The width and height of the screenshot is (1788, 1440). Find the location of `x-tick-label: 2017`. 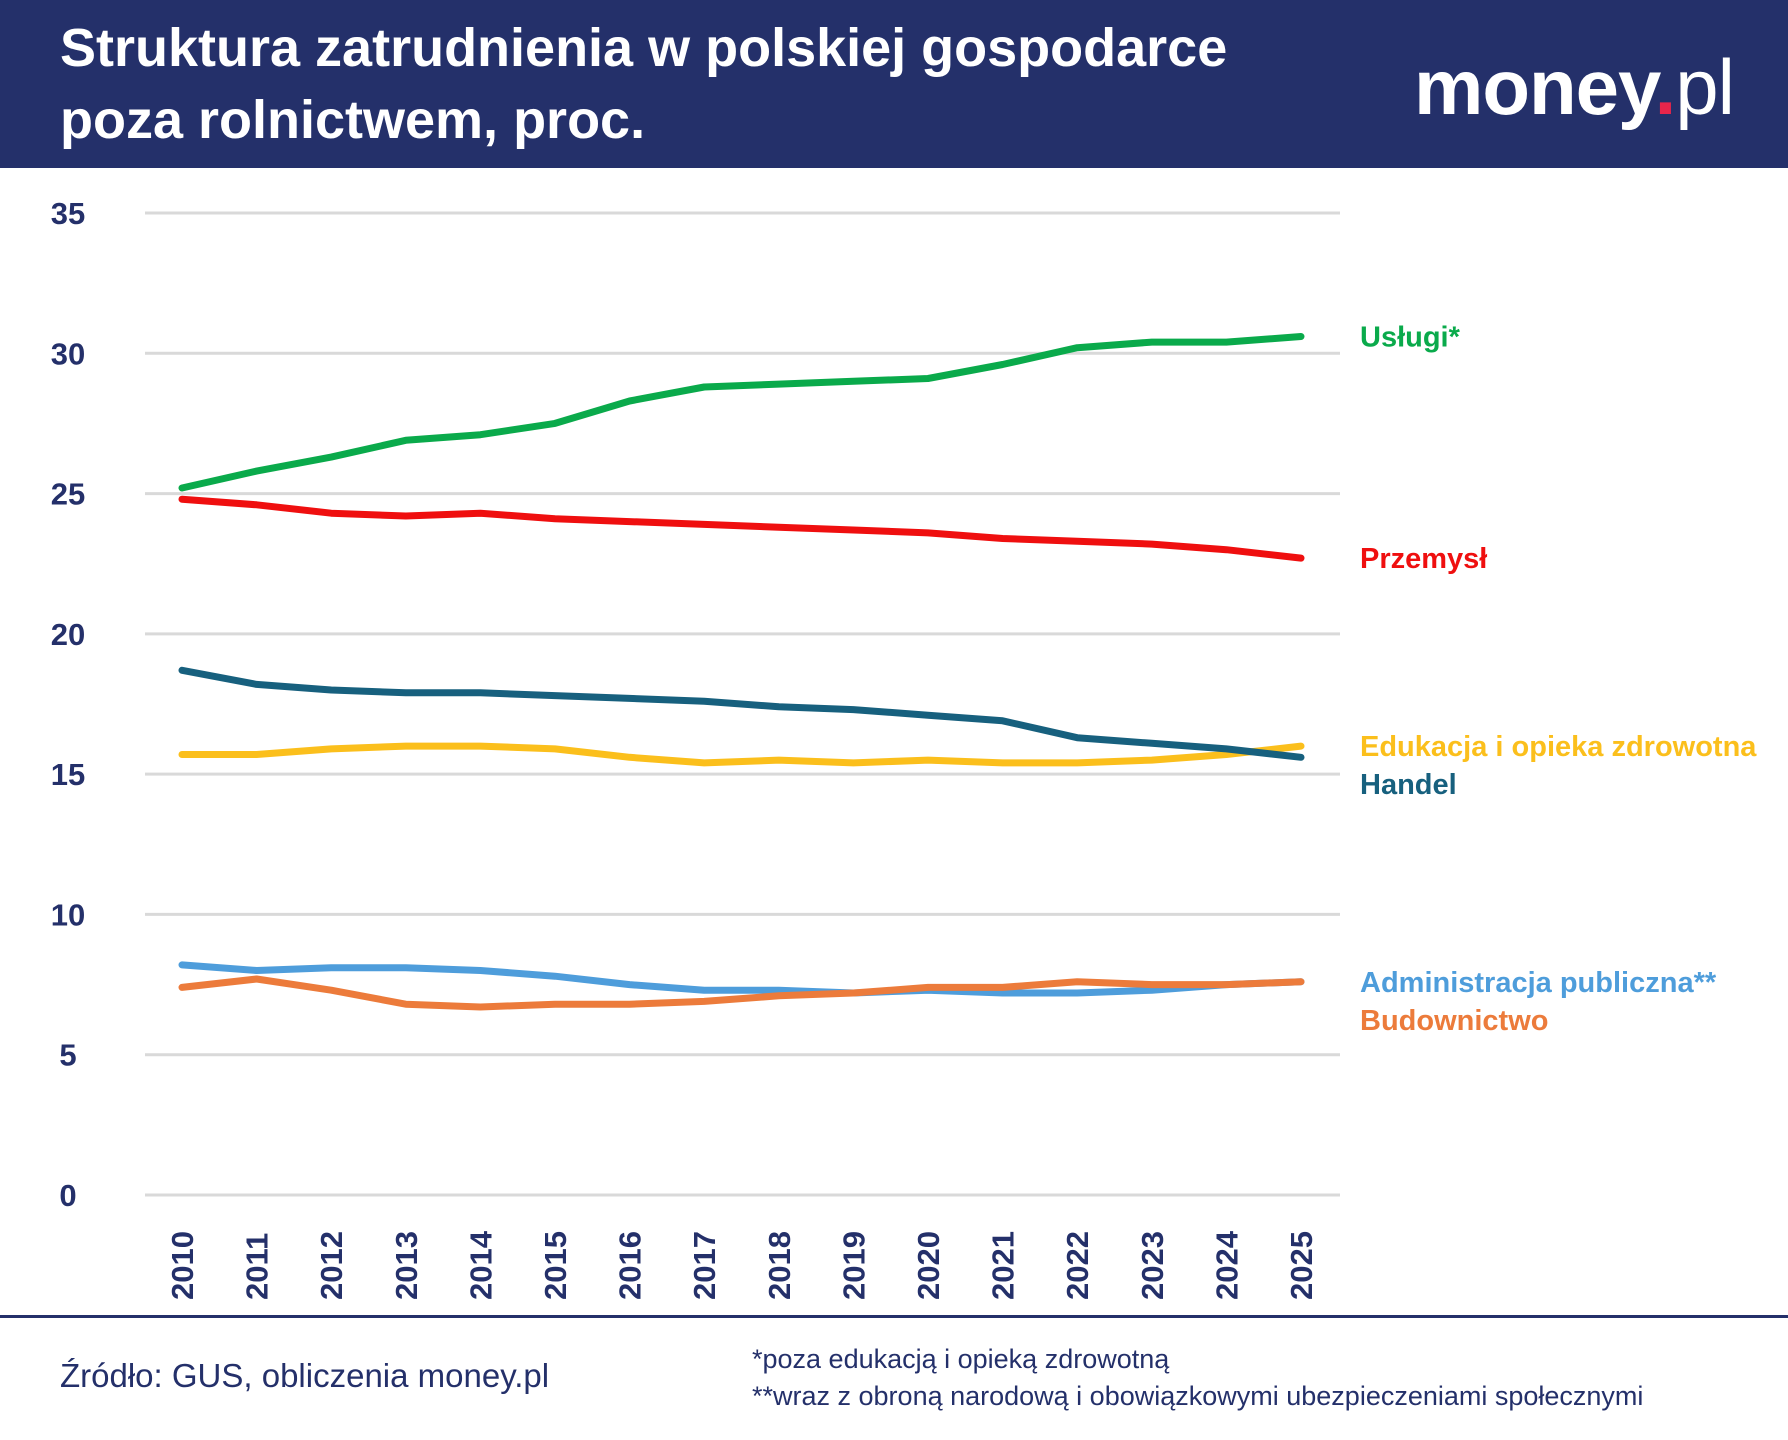

x-tick-label: 2017 is located at coordinates (704, 1265).